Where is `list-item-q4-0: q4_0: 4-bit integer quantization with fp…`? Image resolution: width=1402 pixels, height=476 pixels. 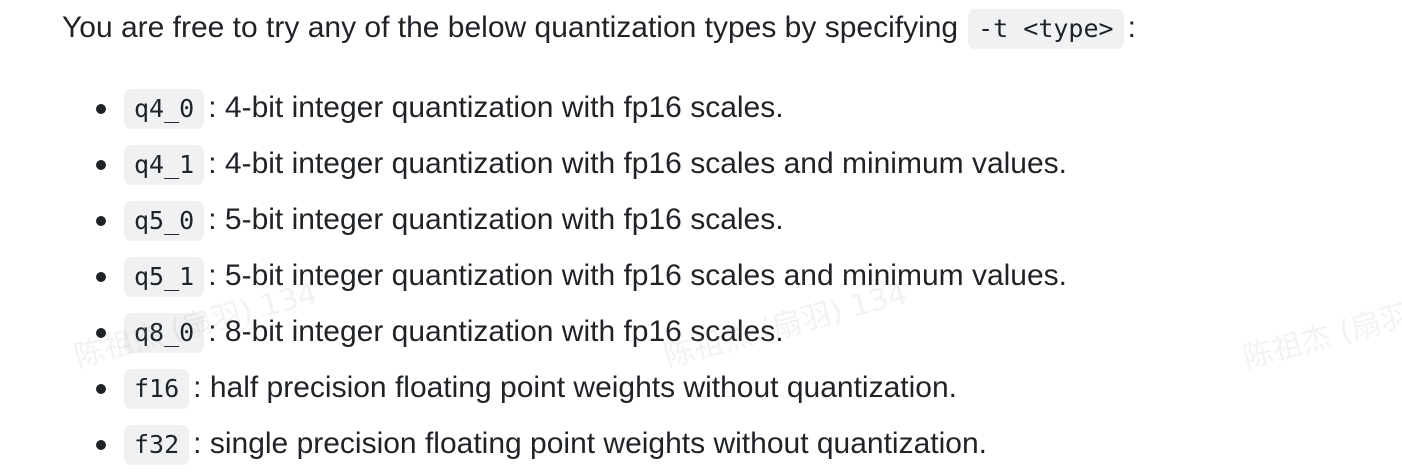
list-item-q4-0: q4_0: 4-bit integer quantization with fp… is located at coordinates (564, 108).